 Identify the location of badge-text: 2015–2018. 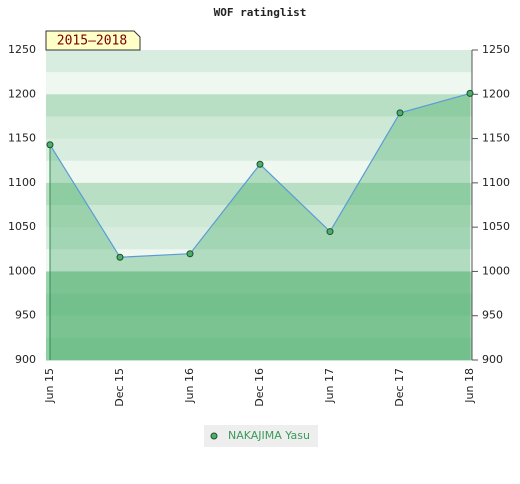
(92, 41).